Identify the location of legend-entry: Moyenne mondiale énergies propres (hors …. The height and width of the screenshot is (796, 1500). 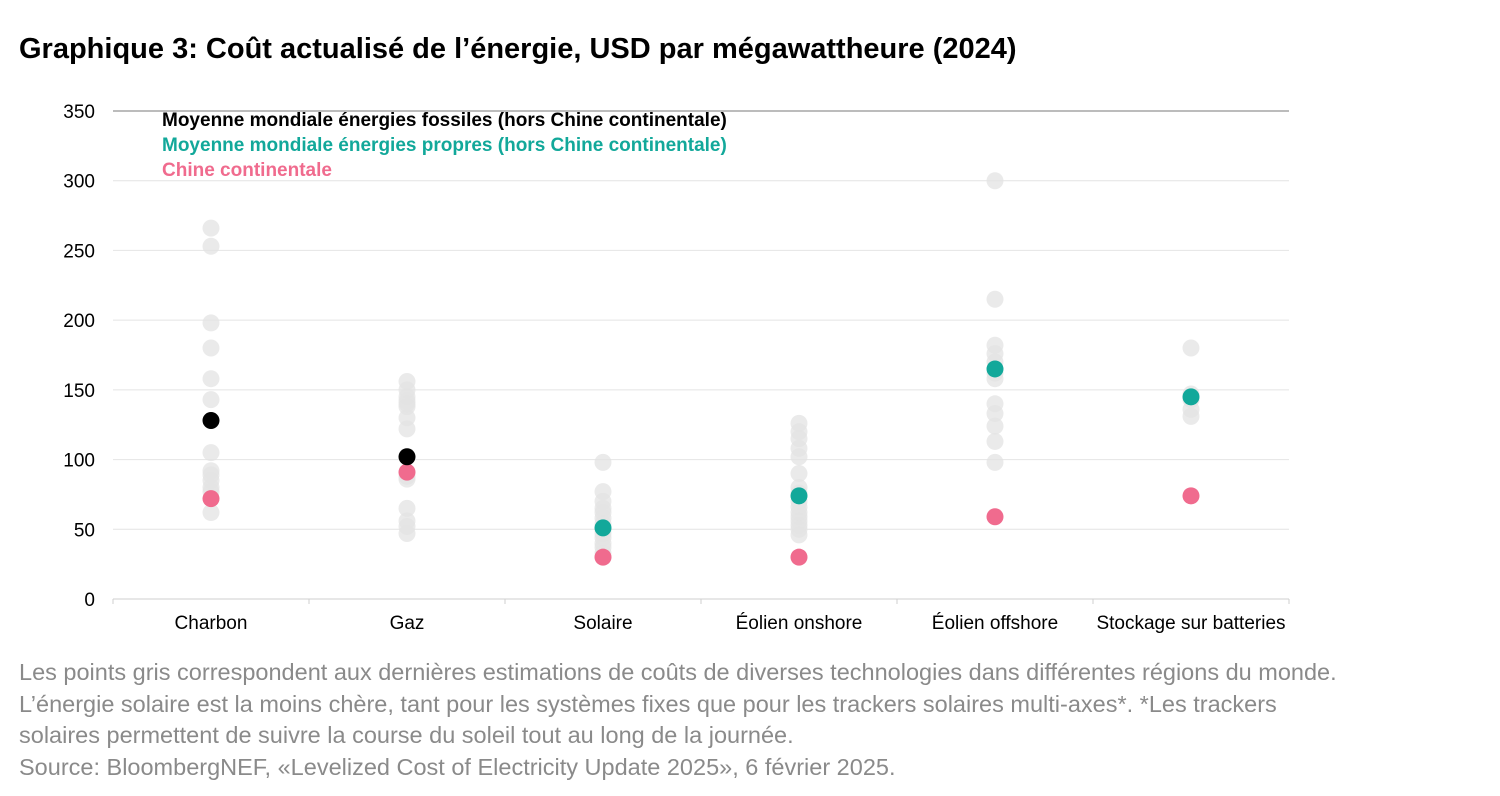
(444, 145).